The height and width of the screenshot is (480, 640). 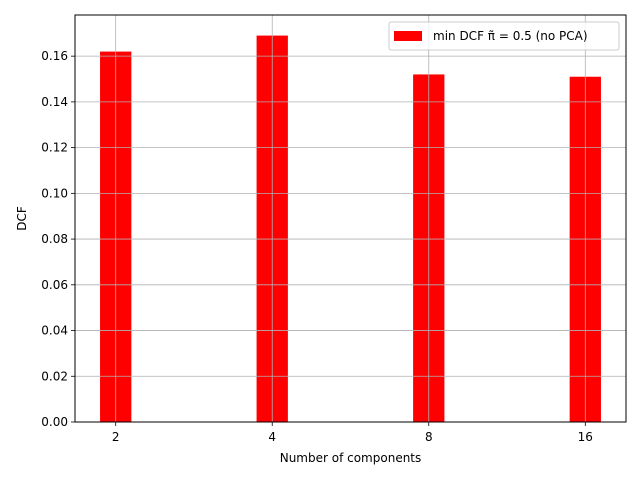 What do you see at coordinates (585, 437) in the screenshot?
I see `x-tick-label: 16` at bounding box center [585, 437].